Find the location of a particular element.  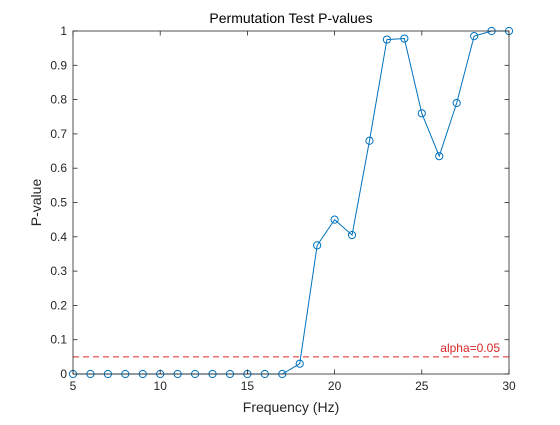

x-tick-label: 5 is located at coordinates (73, 386).